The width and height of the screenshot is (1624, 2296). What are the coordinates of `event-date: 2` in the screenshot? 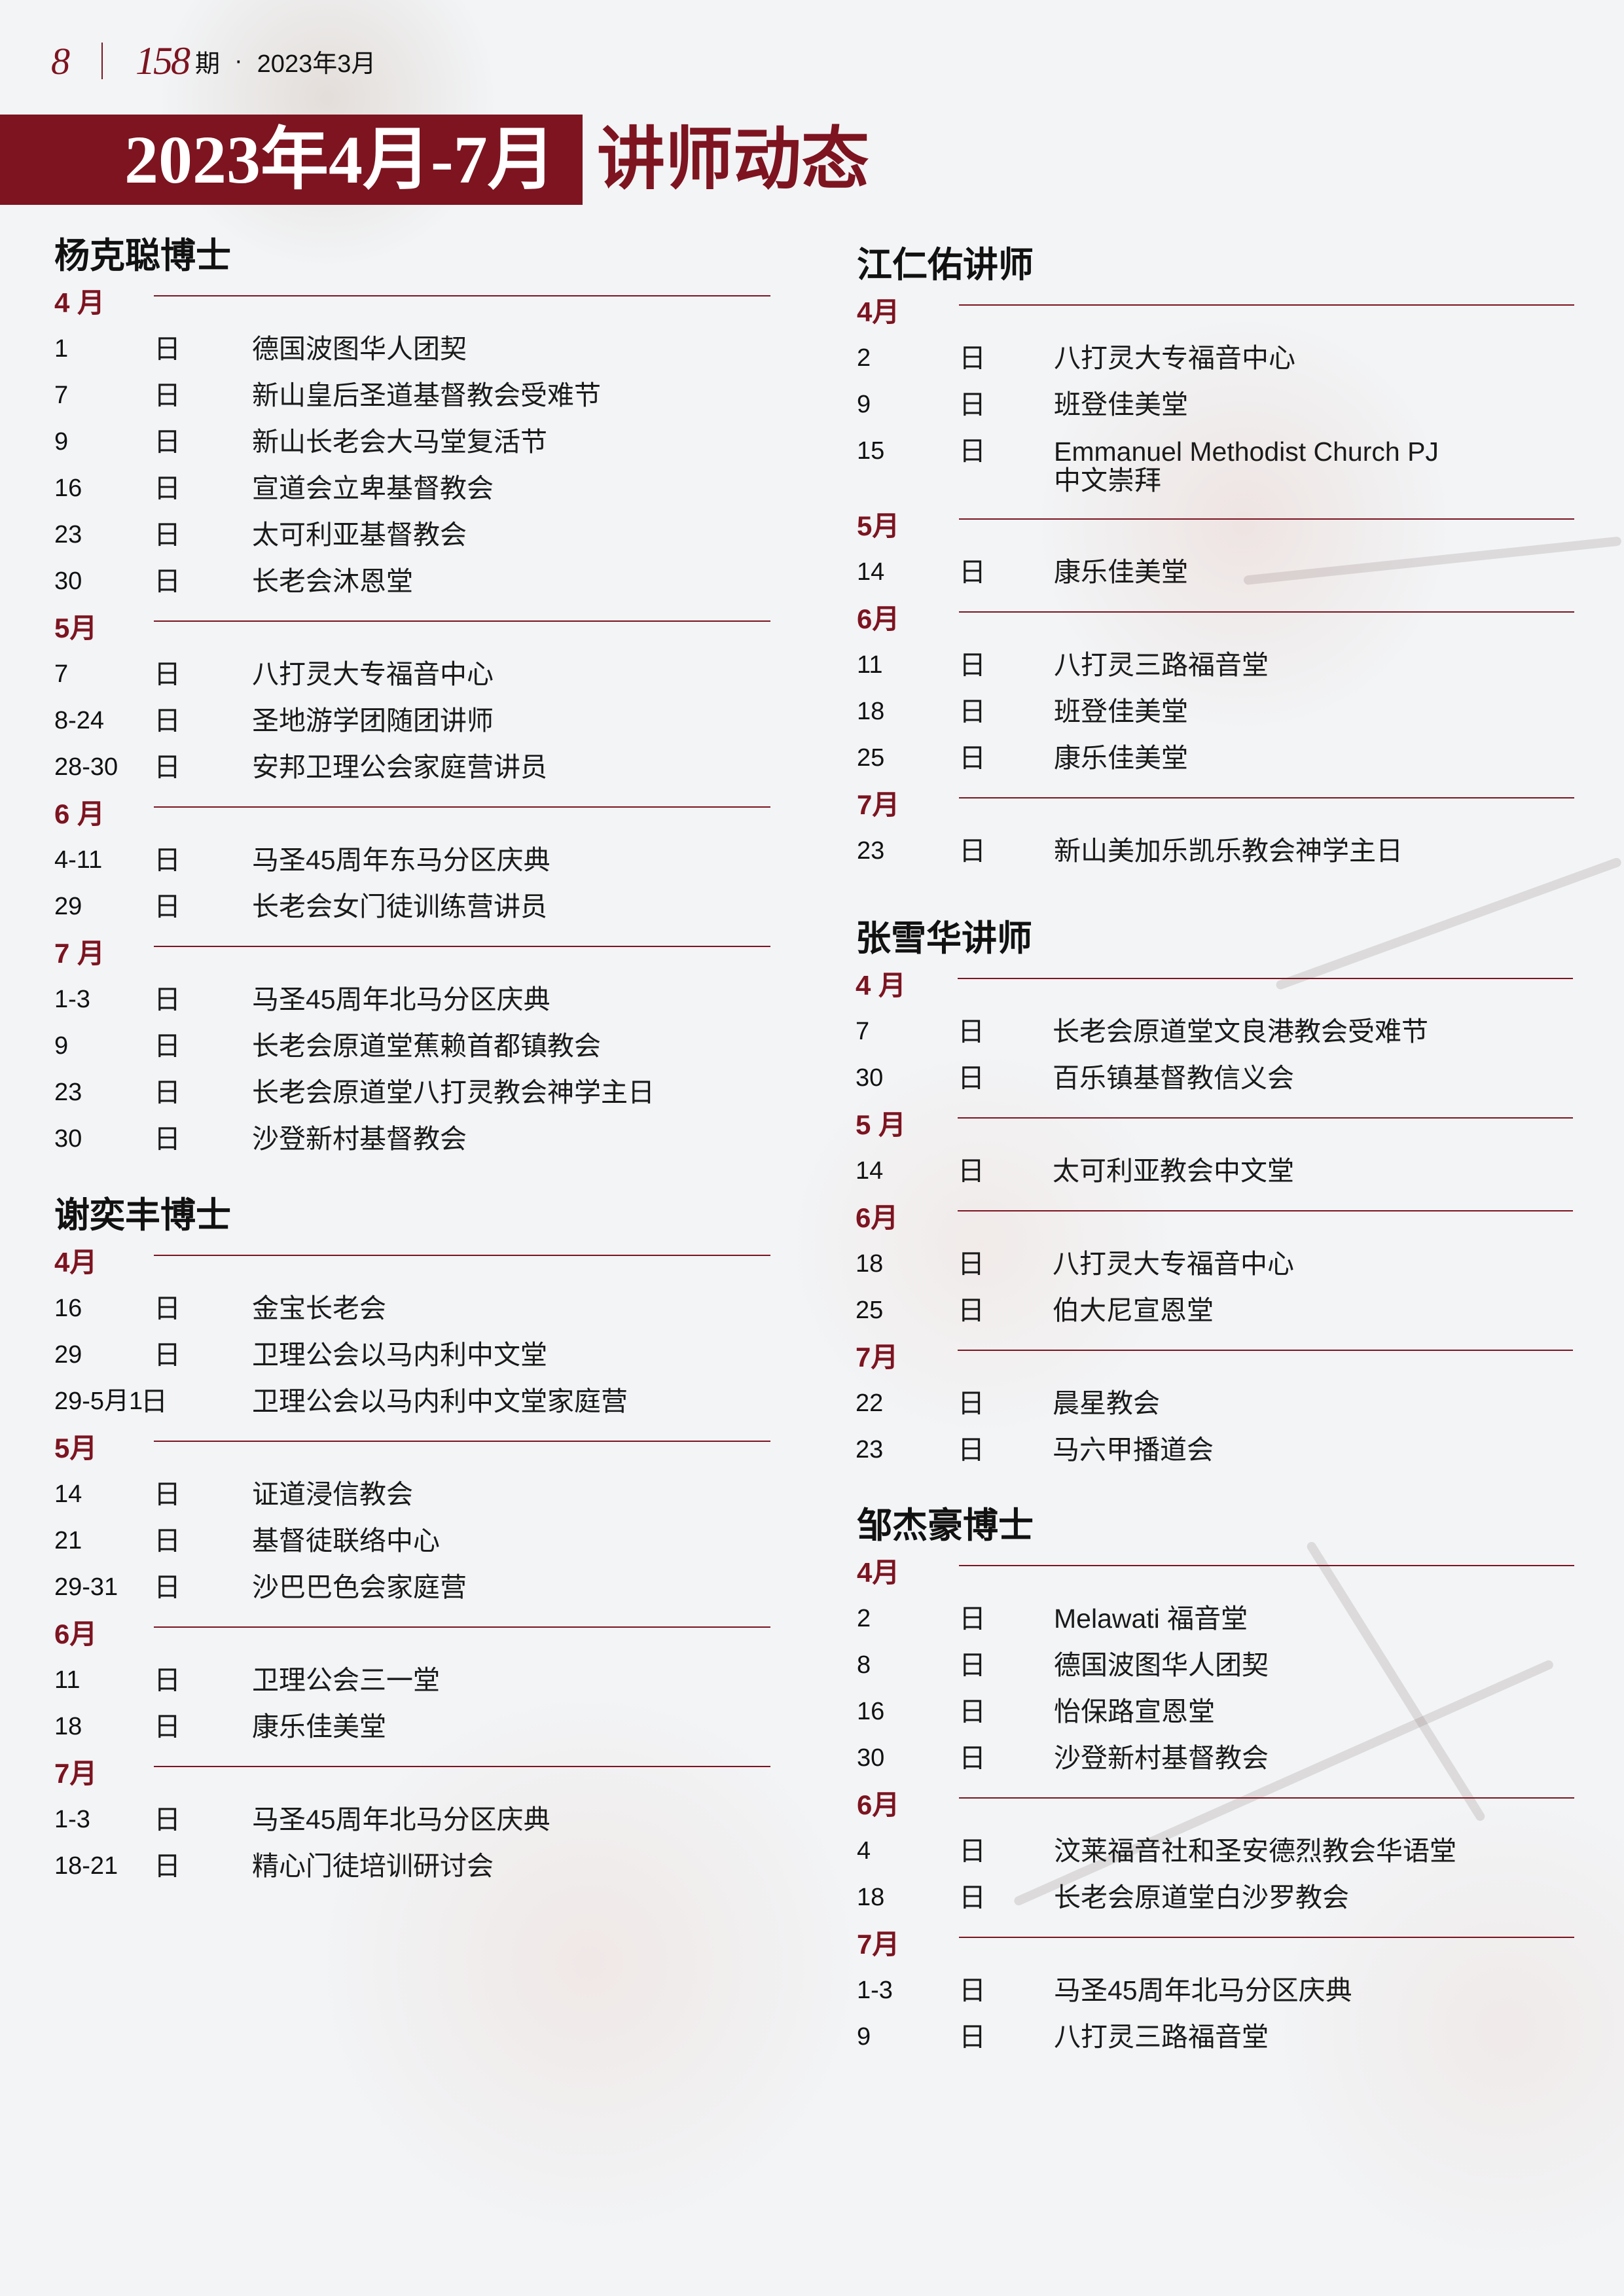 It's located at (864, 1618).